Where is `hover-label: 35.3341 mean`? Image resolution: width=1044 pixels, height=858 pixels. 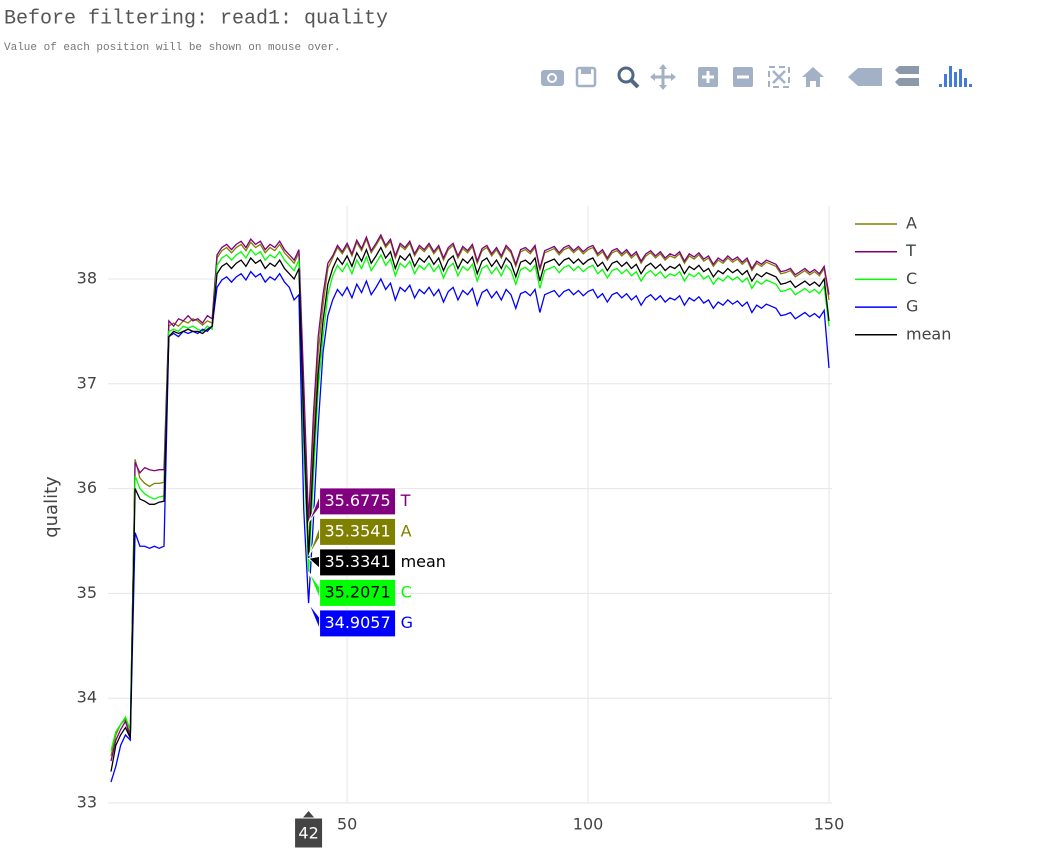 hover-label: 35.3341 mean is located at coordinates (376, 562).